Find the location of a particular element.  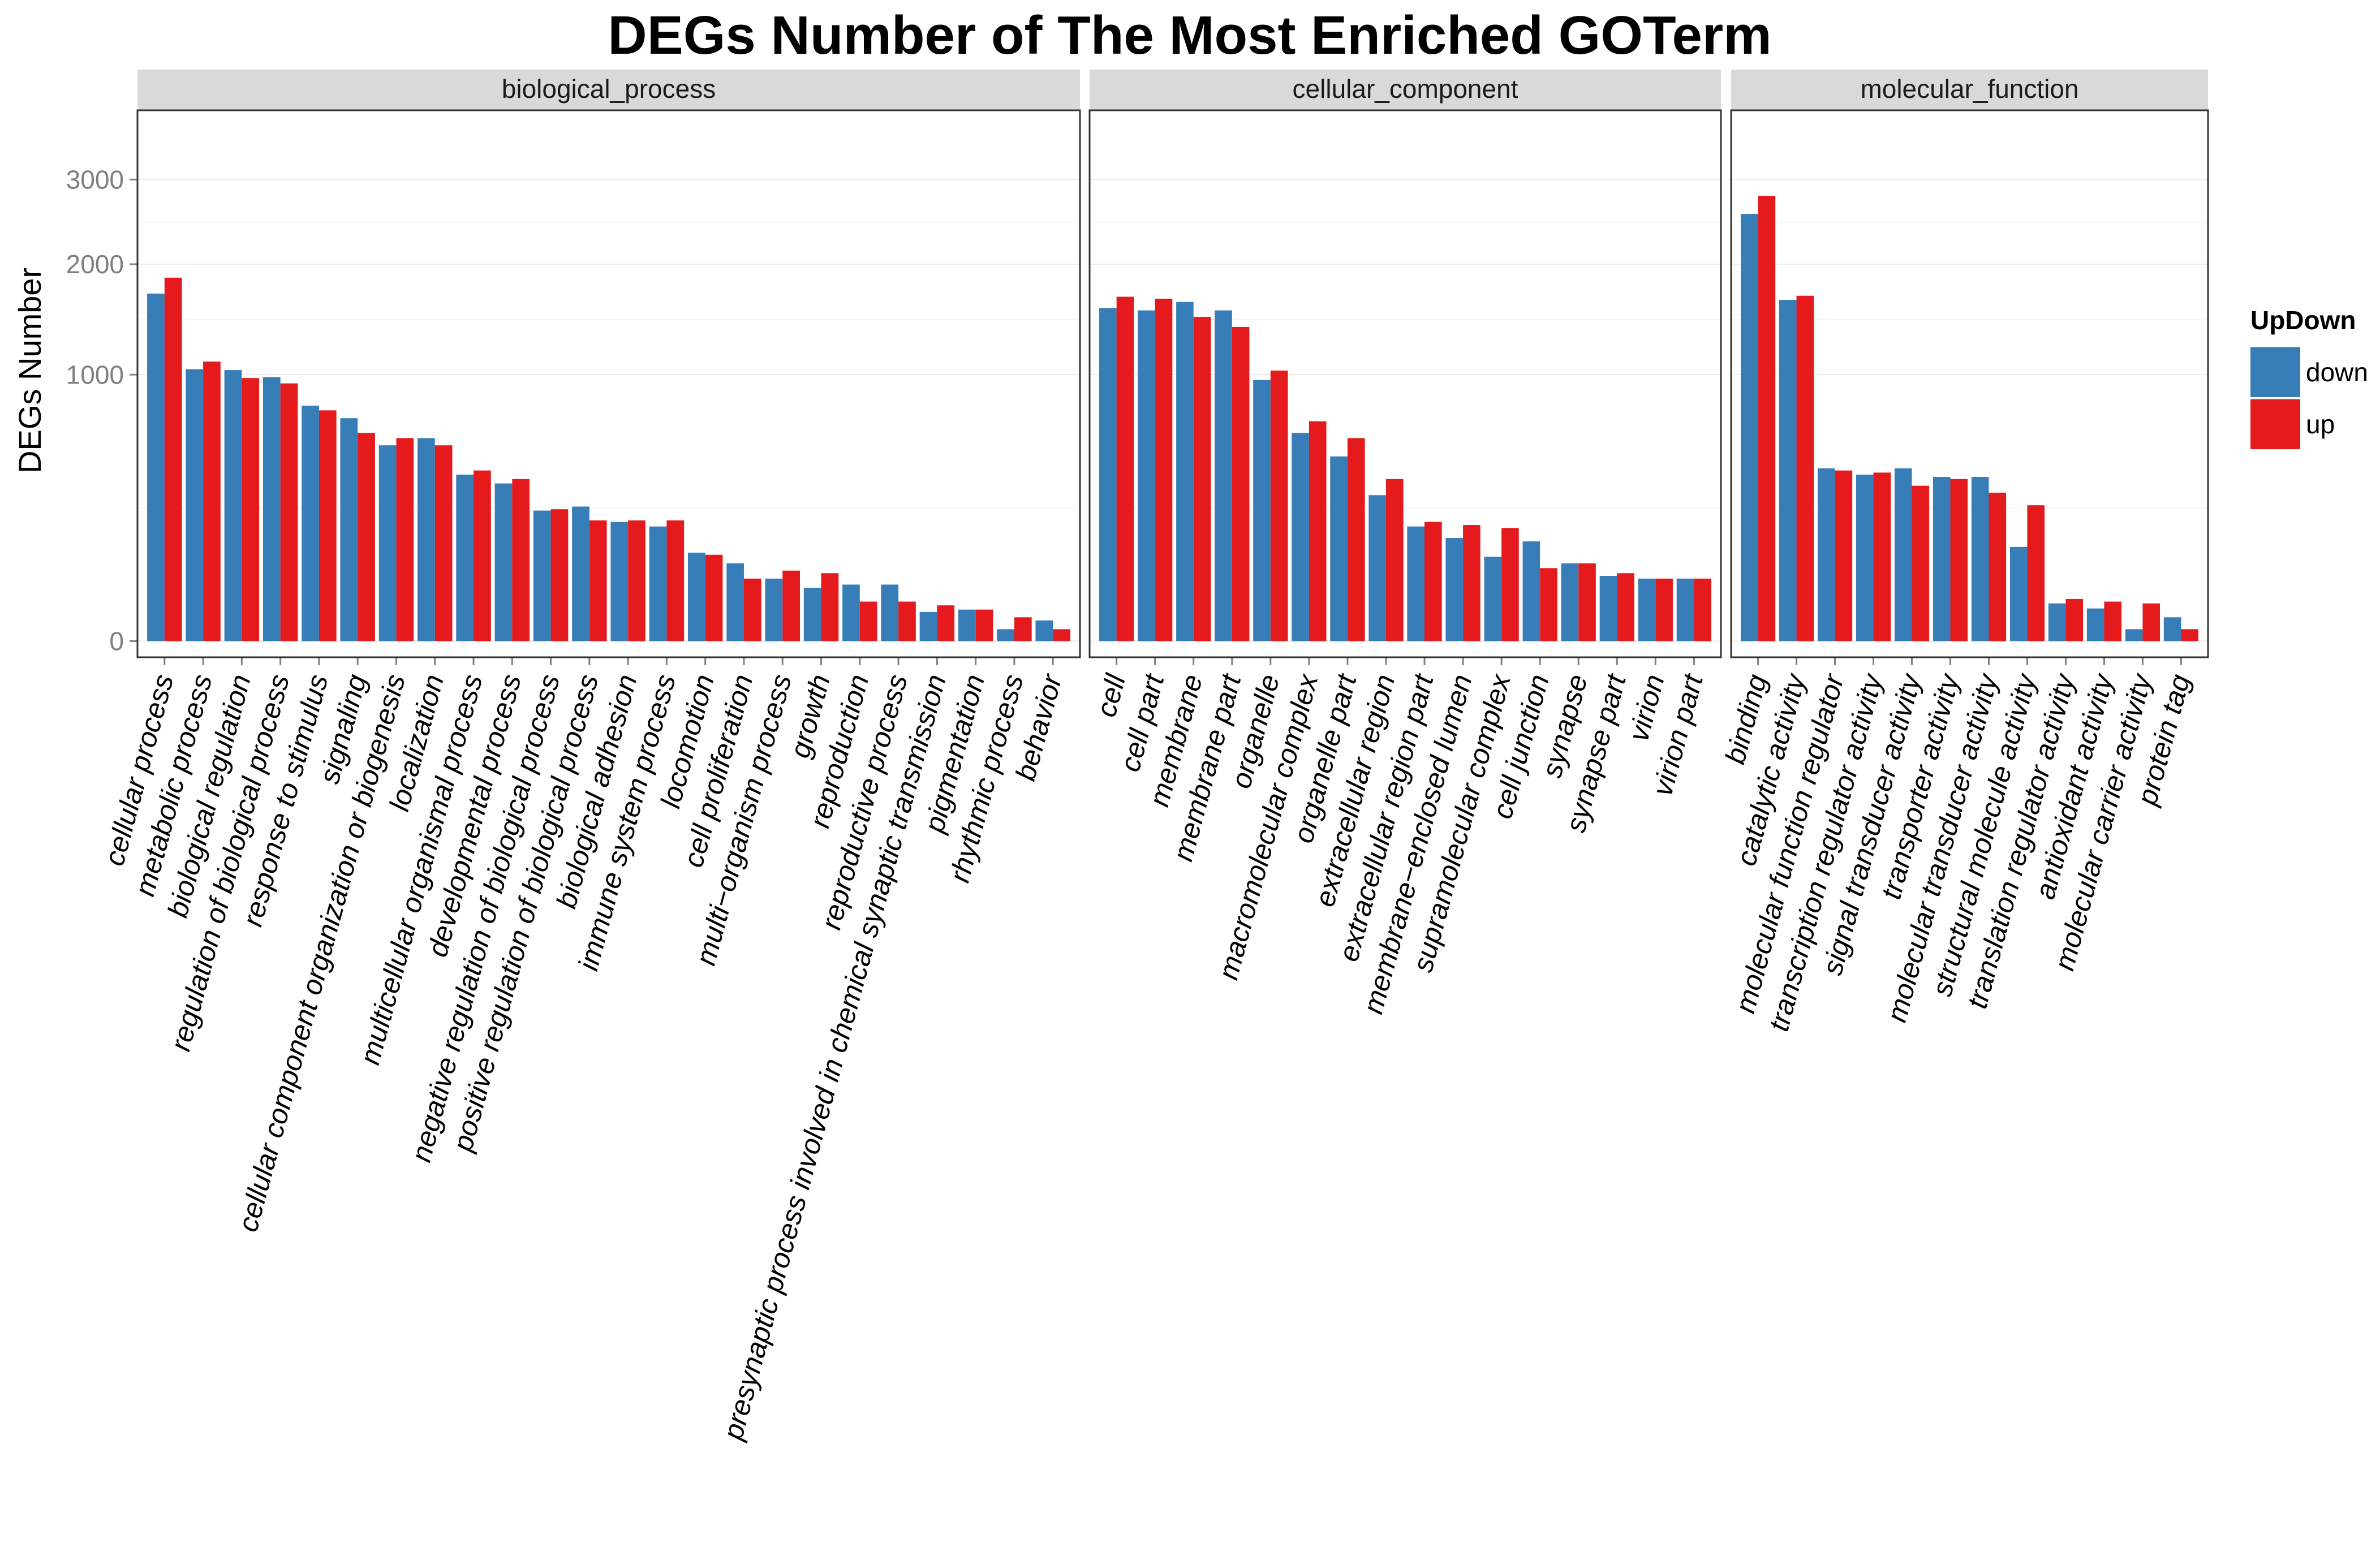

facet-strip-label: cellular_component is located at coordinates (1405, 89).